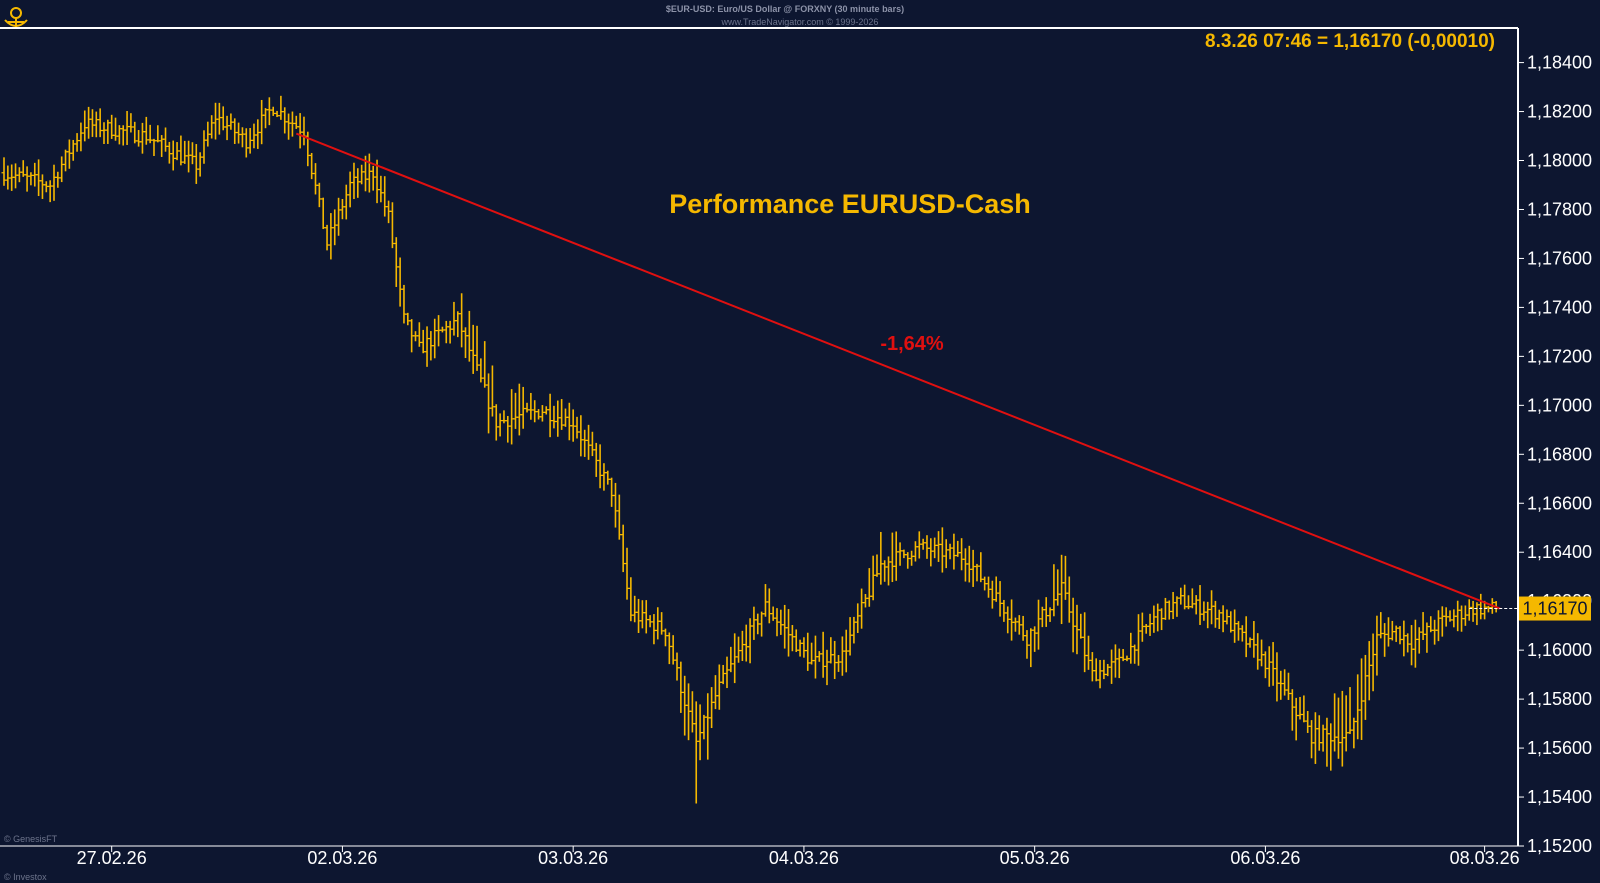 This screenshot has width=1600, height=883. I want to click on genesis-watermark: © GenesisFT, so click(31, 839).